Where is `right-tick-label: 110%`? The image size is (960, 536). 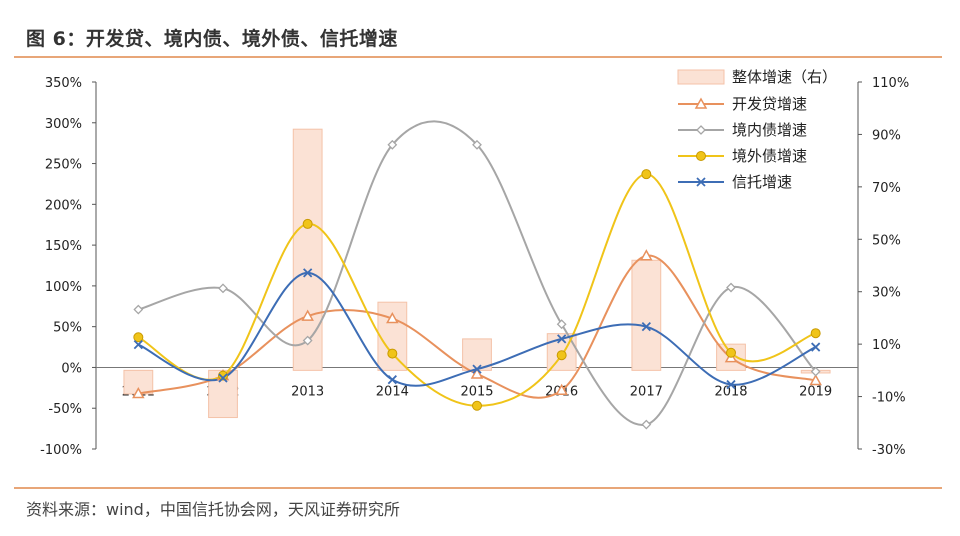 right-tick-label: 110% is located at coordinates (890, 83).